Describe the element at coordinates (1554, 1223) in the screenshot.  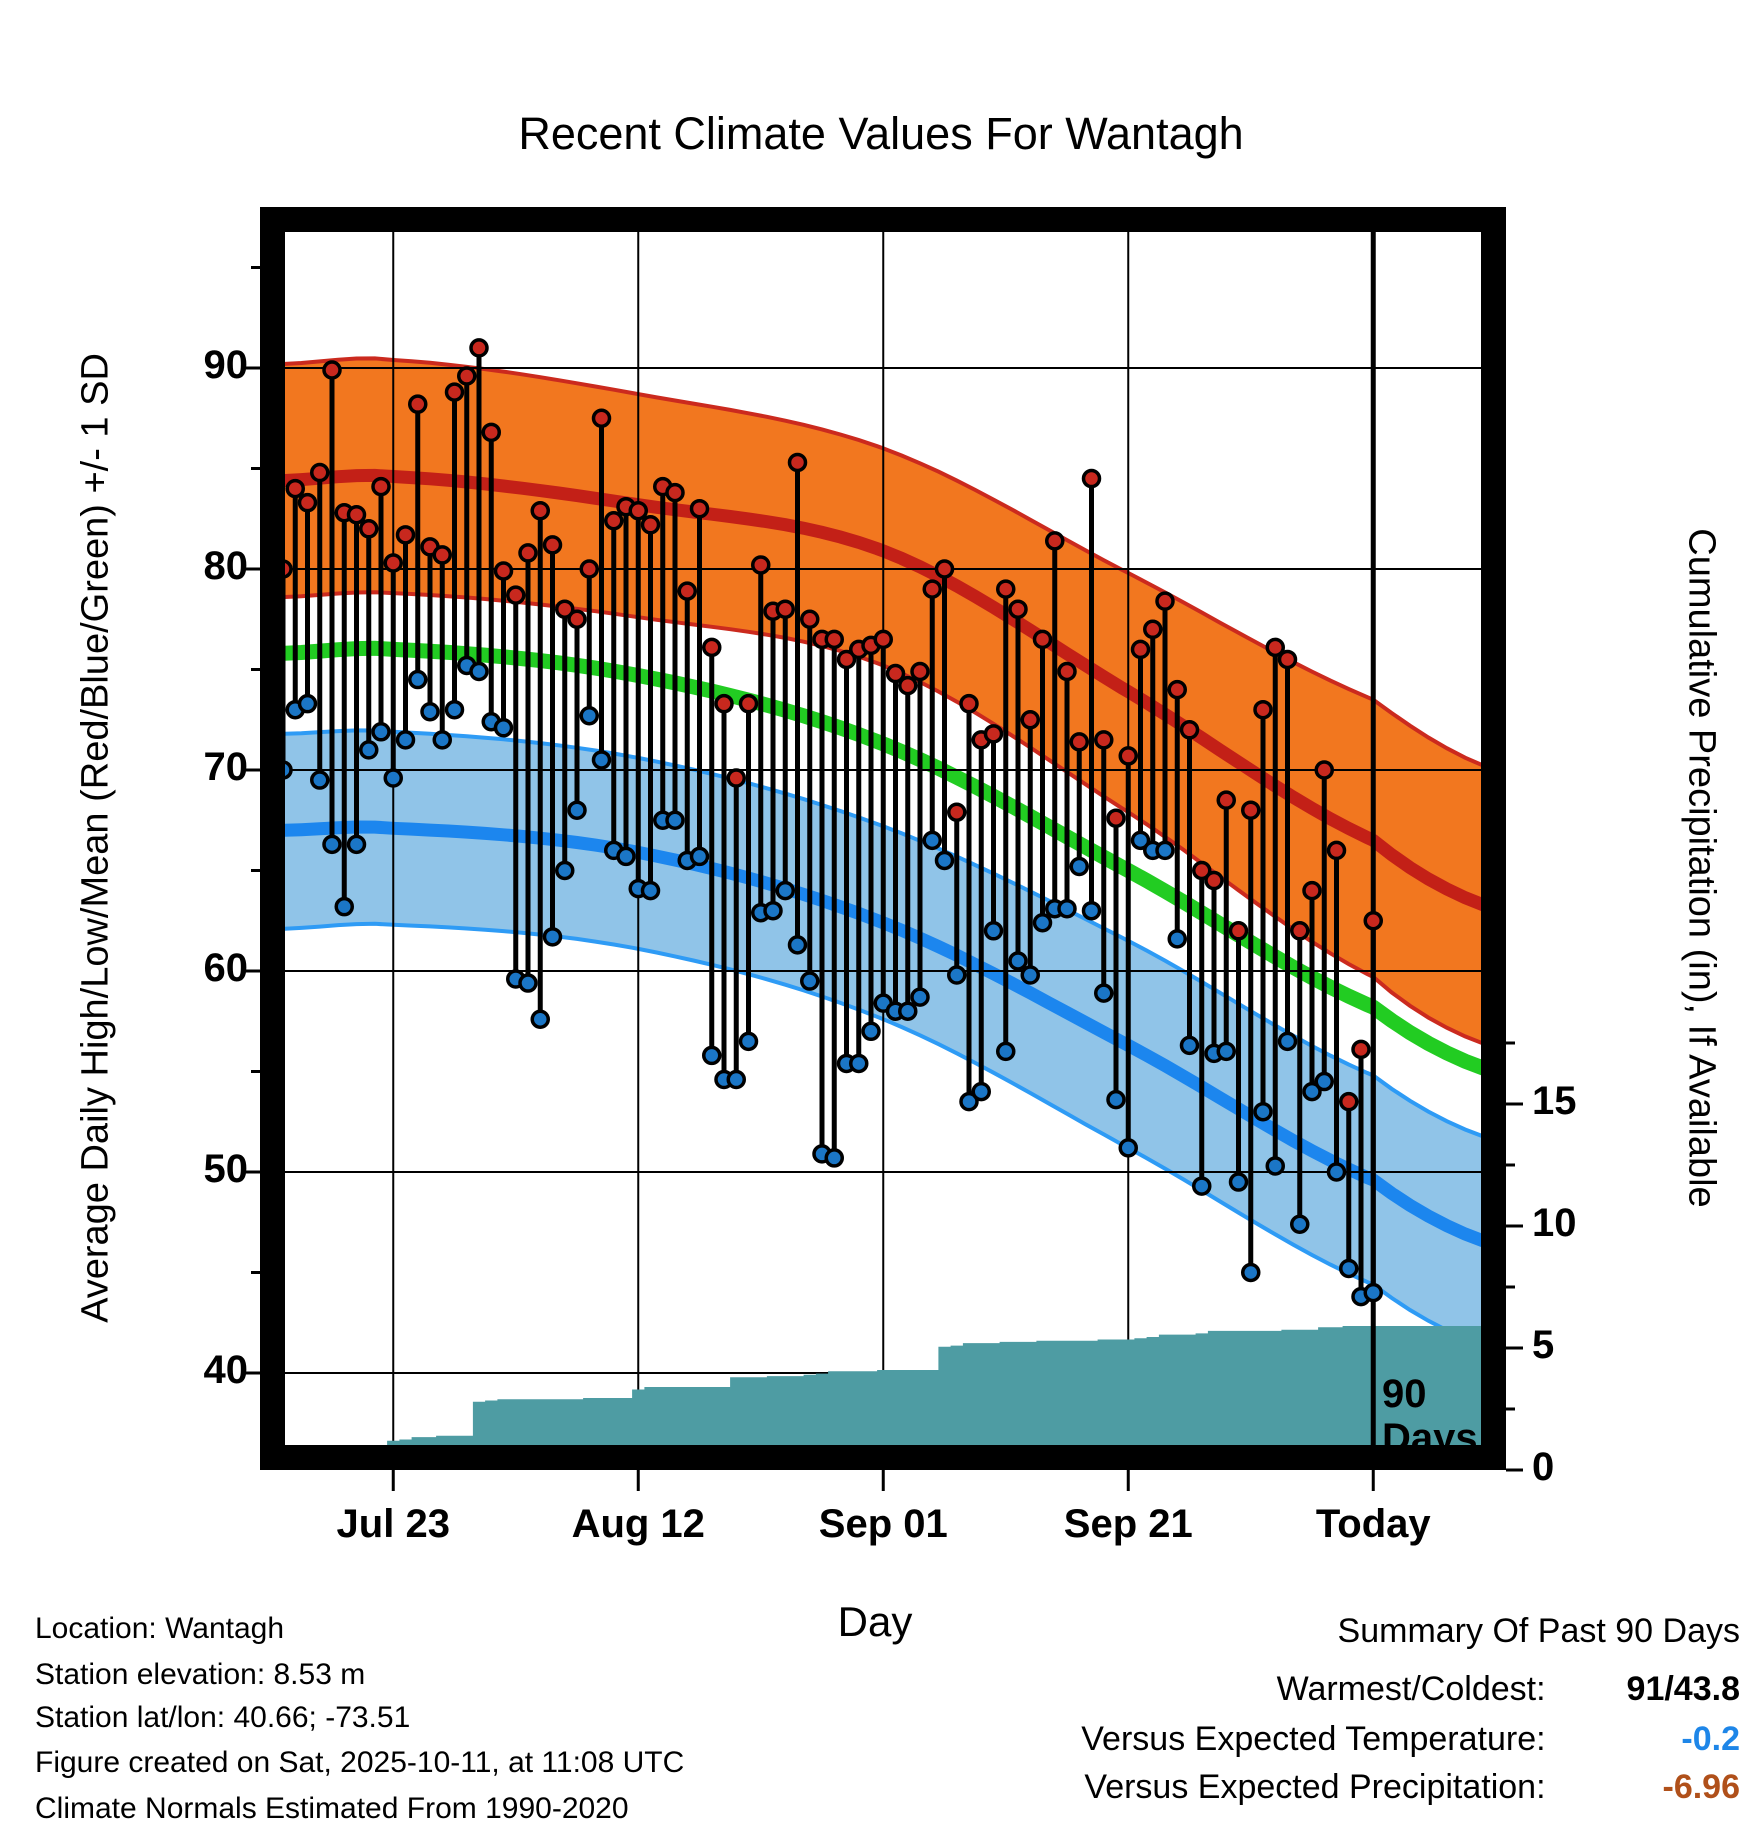
I see `right-tick-label-10: 10` at that location.